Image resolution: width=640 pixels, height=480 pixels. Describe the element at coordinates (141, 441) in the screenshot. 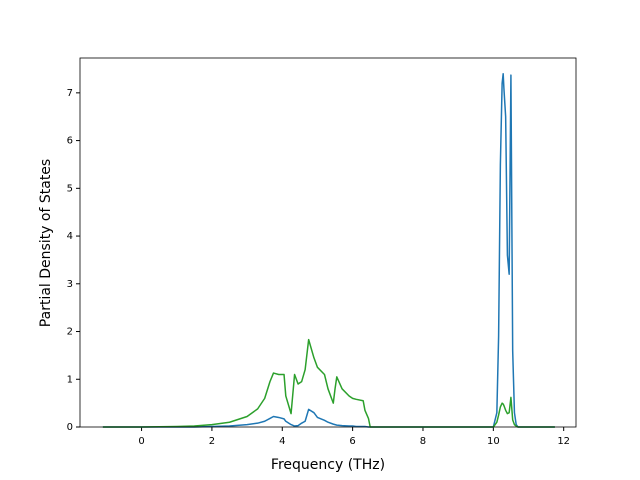

I see `x-tick-label: 0` at that location.